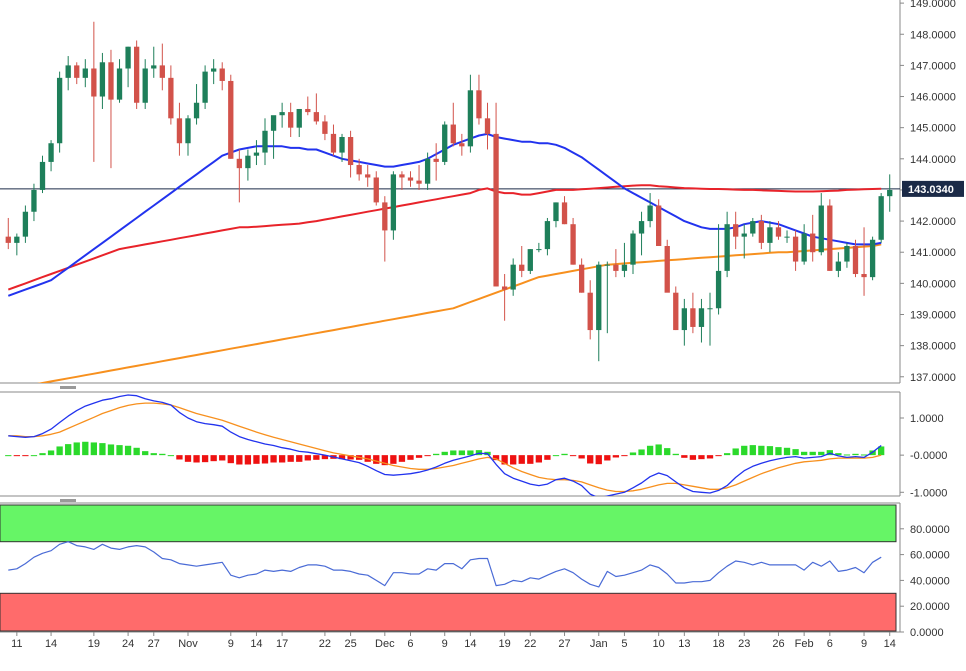  Describe the element at coordinates (927, 633) in the screenshot. I see `rsi-tick-label: 0.0000` at that location.